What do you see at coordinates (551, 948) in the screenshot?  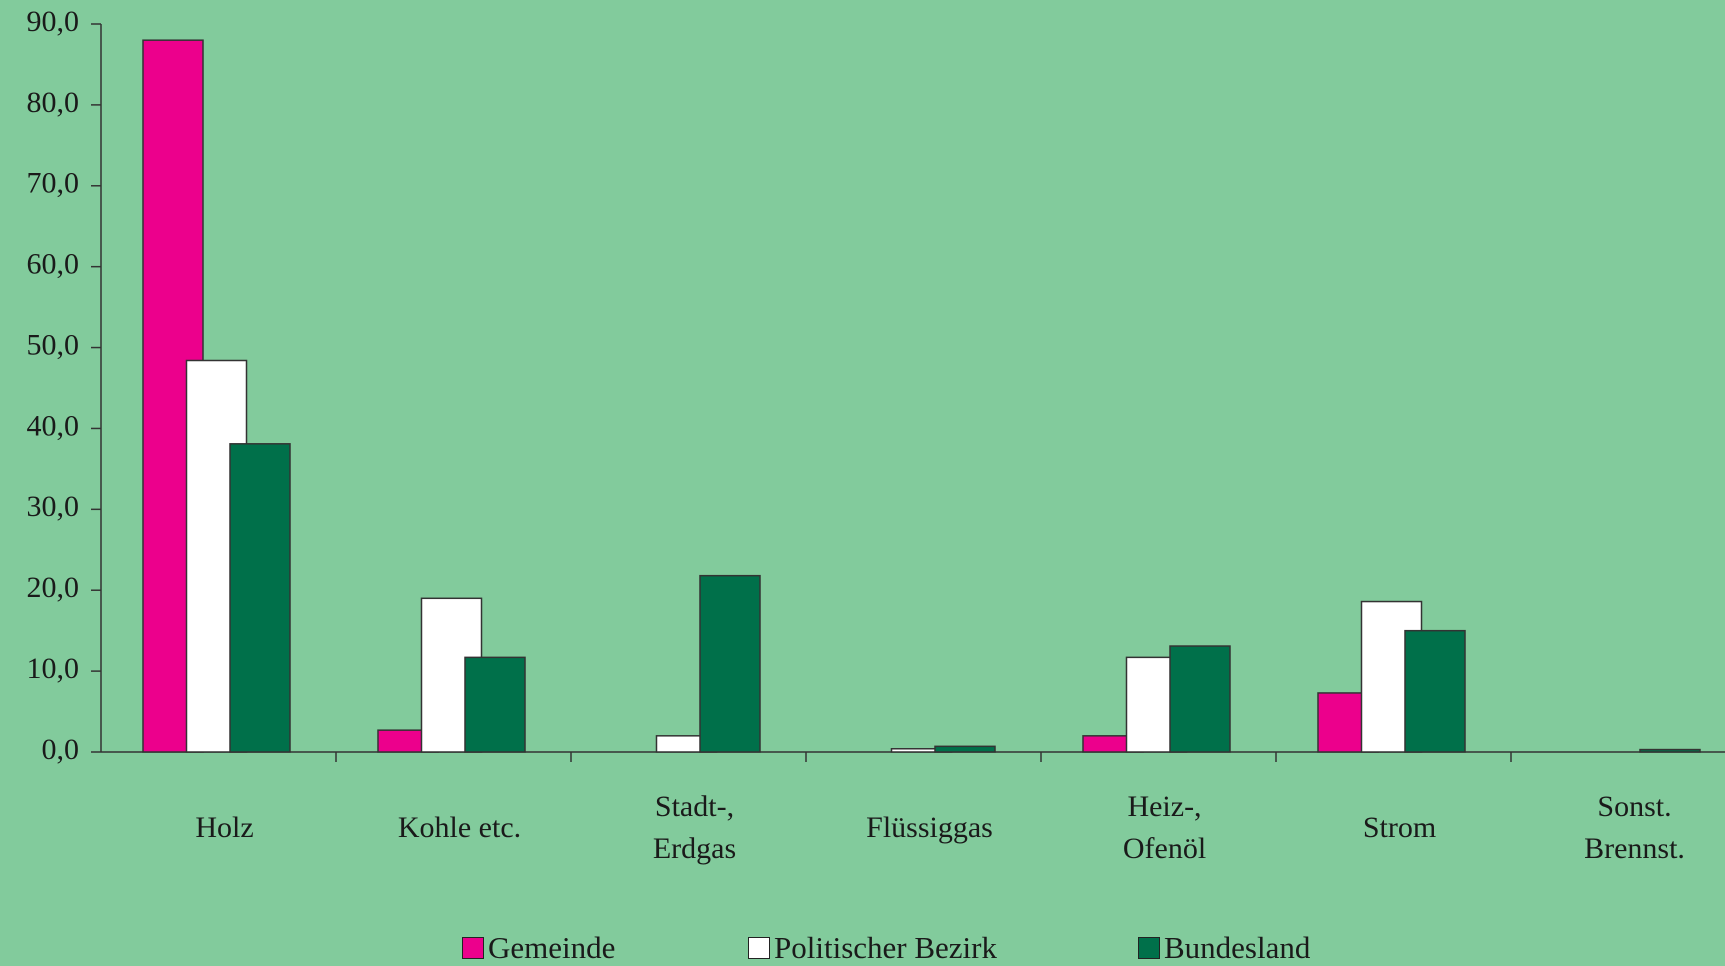 I see `legend-label: Gemeinde` at bounding box center [551, 948].